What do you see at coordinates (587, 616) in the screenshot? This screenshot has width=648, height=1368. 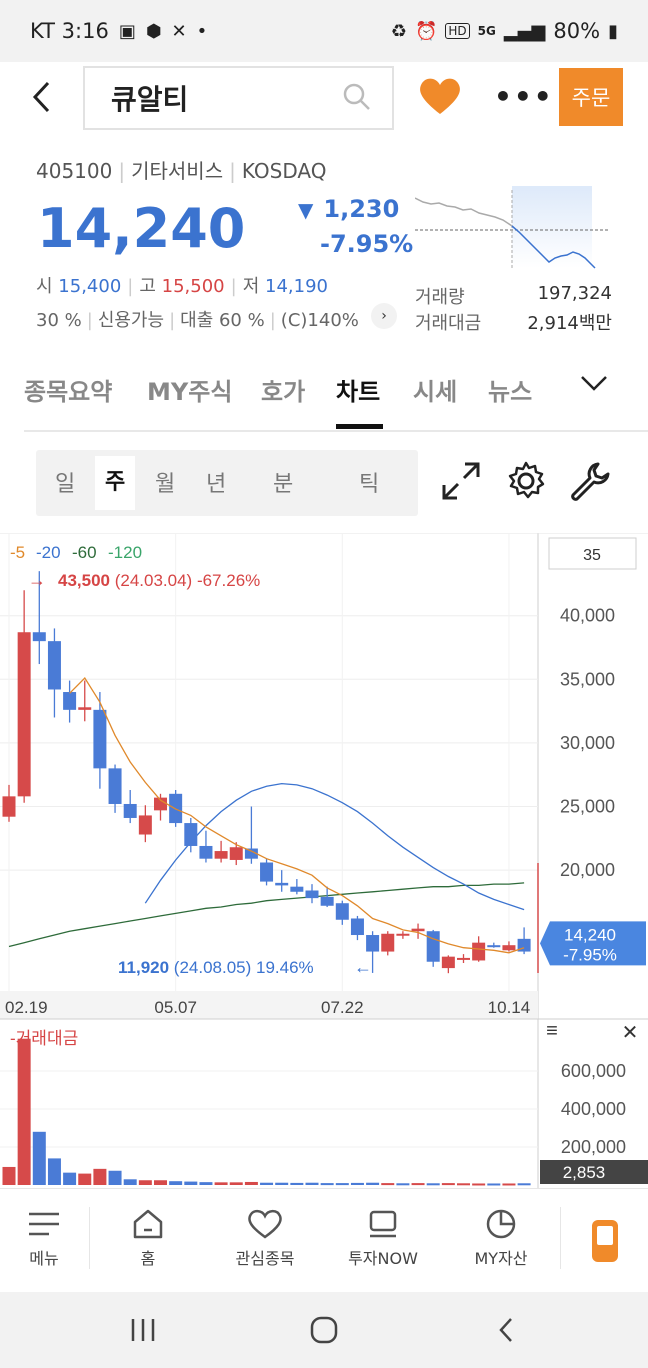 I see `y-tick-label: 40,000` at bounding box center [587, 616].